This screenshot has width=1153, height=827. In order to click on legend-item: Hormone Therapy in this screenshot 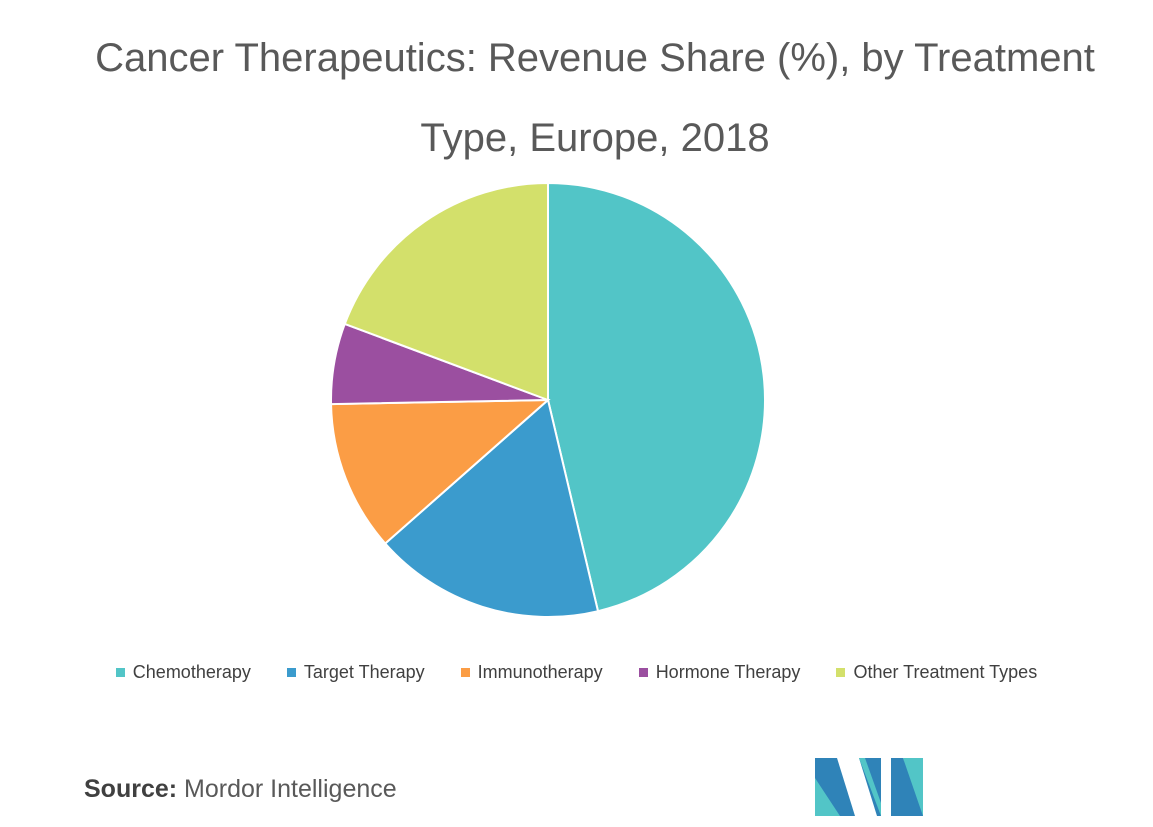, I will do `click(719, 672)`.